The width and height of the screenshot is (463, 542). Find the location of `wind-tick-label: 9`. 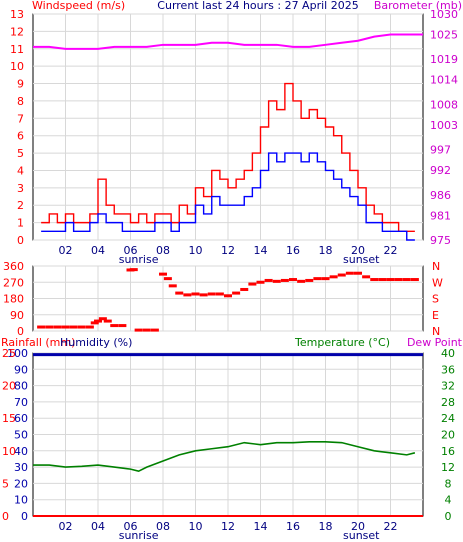

wind-tick-label: 9 is located at coordinates (20, 84).